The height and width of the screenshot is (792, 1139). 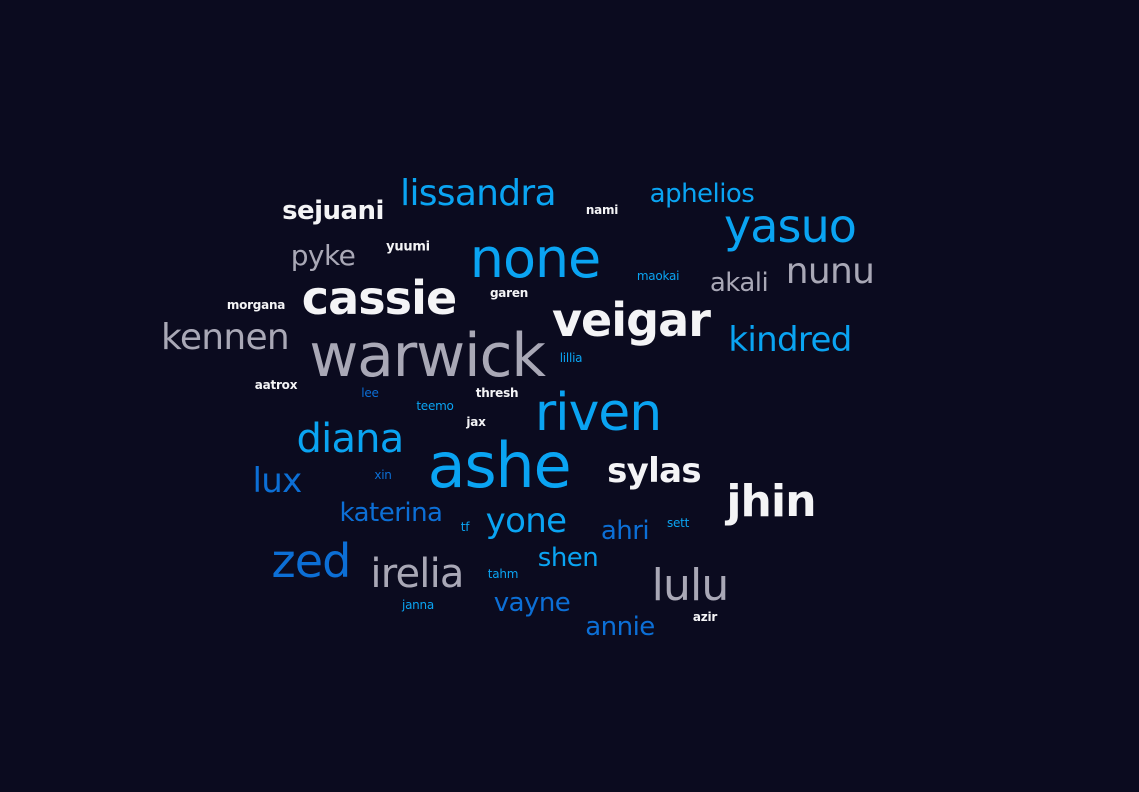 What do you see at coordinates (276, 385) in the screenshot?
I see `word-aatrox: aatrox` at bounding box center [276, 385].